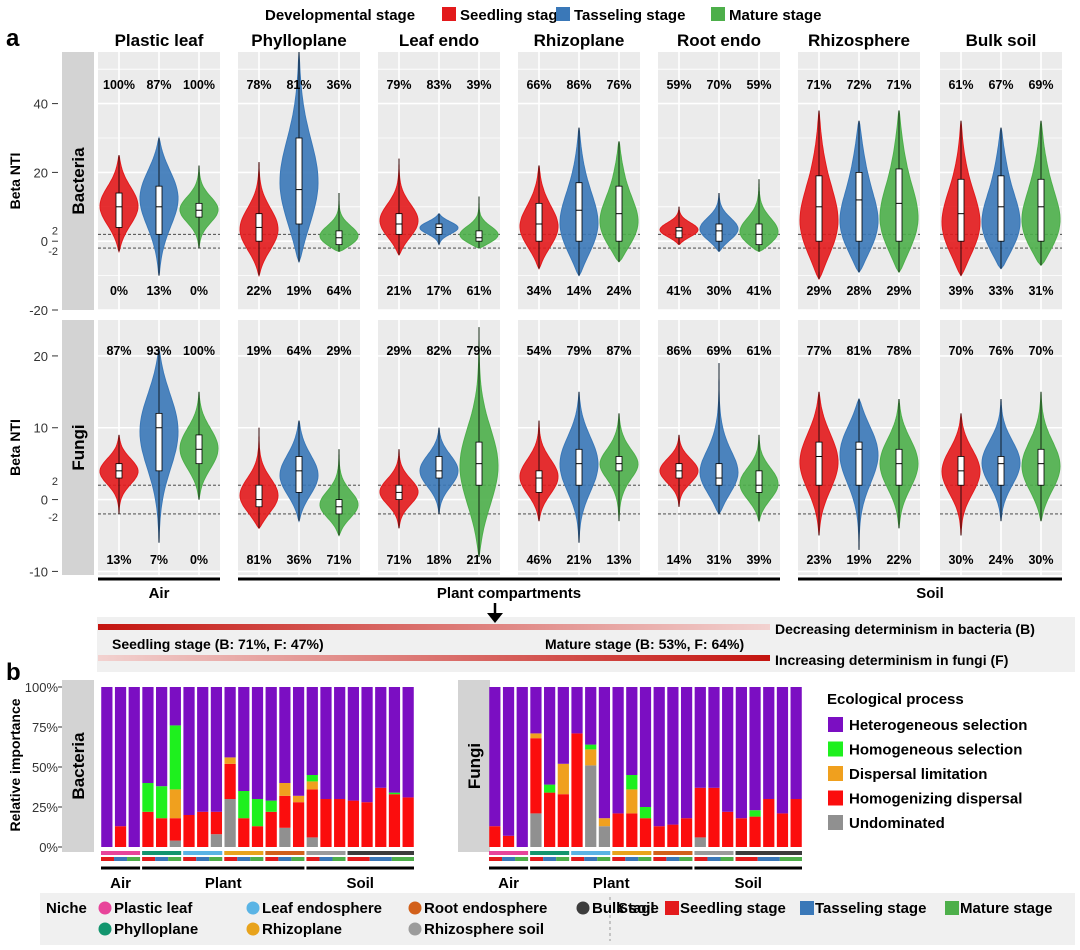 This screenshot has height=950, width=1080. What do you see at coordinates (718, 14) in the screenshot?
I see `legend-key` at bounding box center [718, 14].